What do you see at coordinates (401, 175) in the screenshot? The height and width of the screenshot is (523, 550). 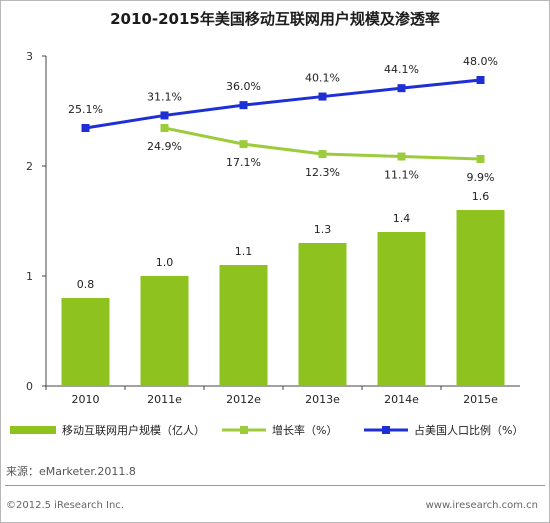 I see `growth-rate-label: 11.1%` at bounding box center [401, 175].